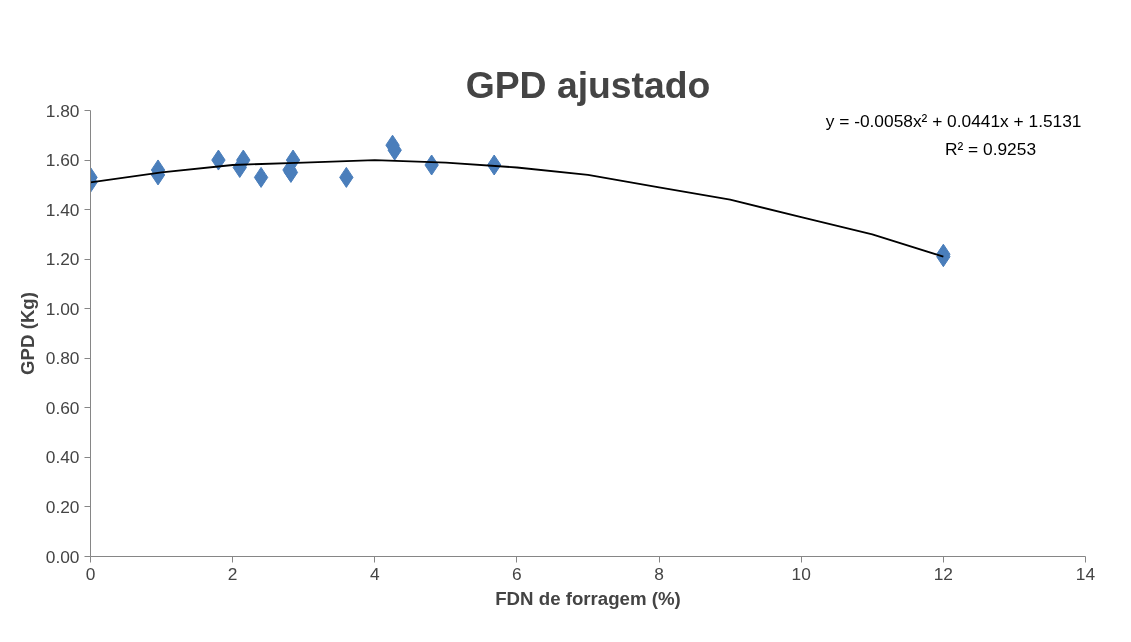 The width and height of the screenshot is (1131, 642). Describe the element at coordinates (62, 110) in the screenshot. I see `y-tick-label: 1.80` at that location.